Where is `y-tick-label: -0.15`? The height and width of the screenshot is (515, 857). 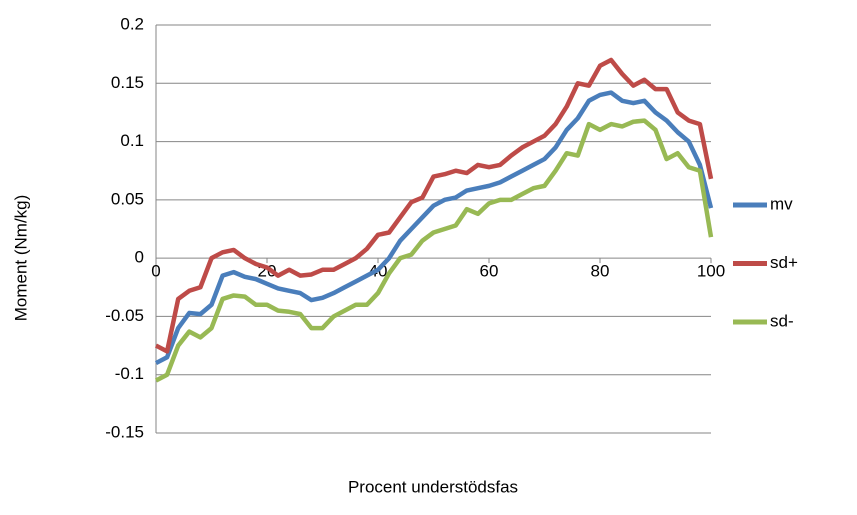 y-tick-label: -0.15 is located at coordinates (124, 431).